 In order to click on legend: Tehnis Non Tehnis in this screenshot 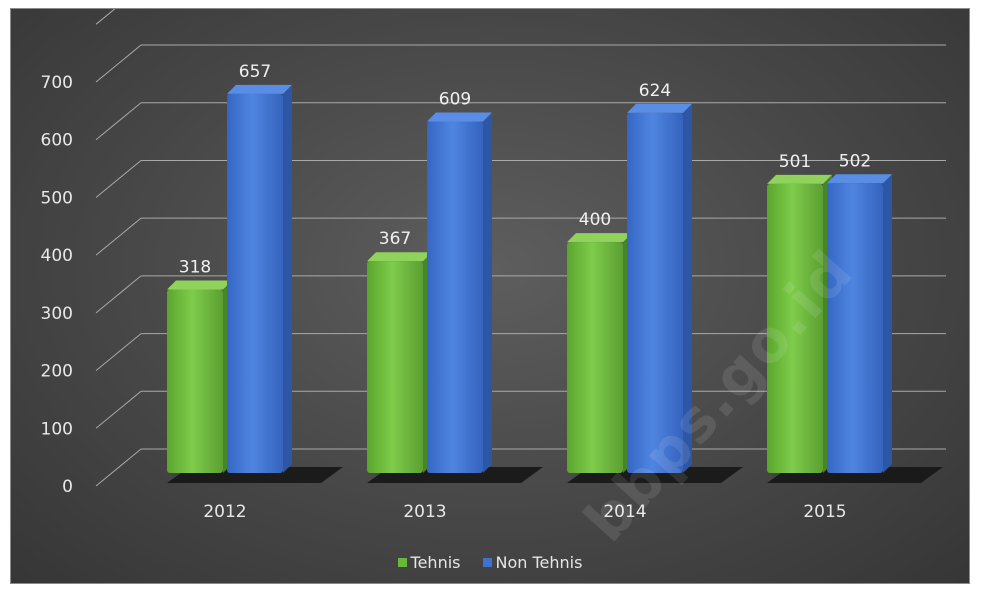, I will do `click(490, 562)`.